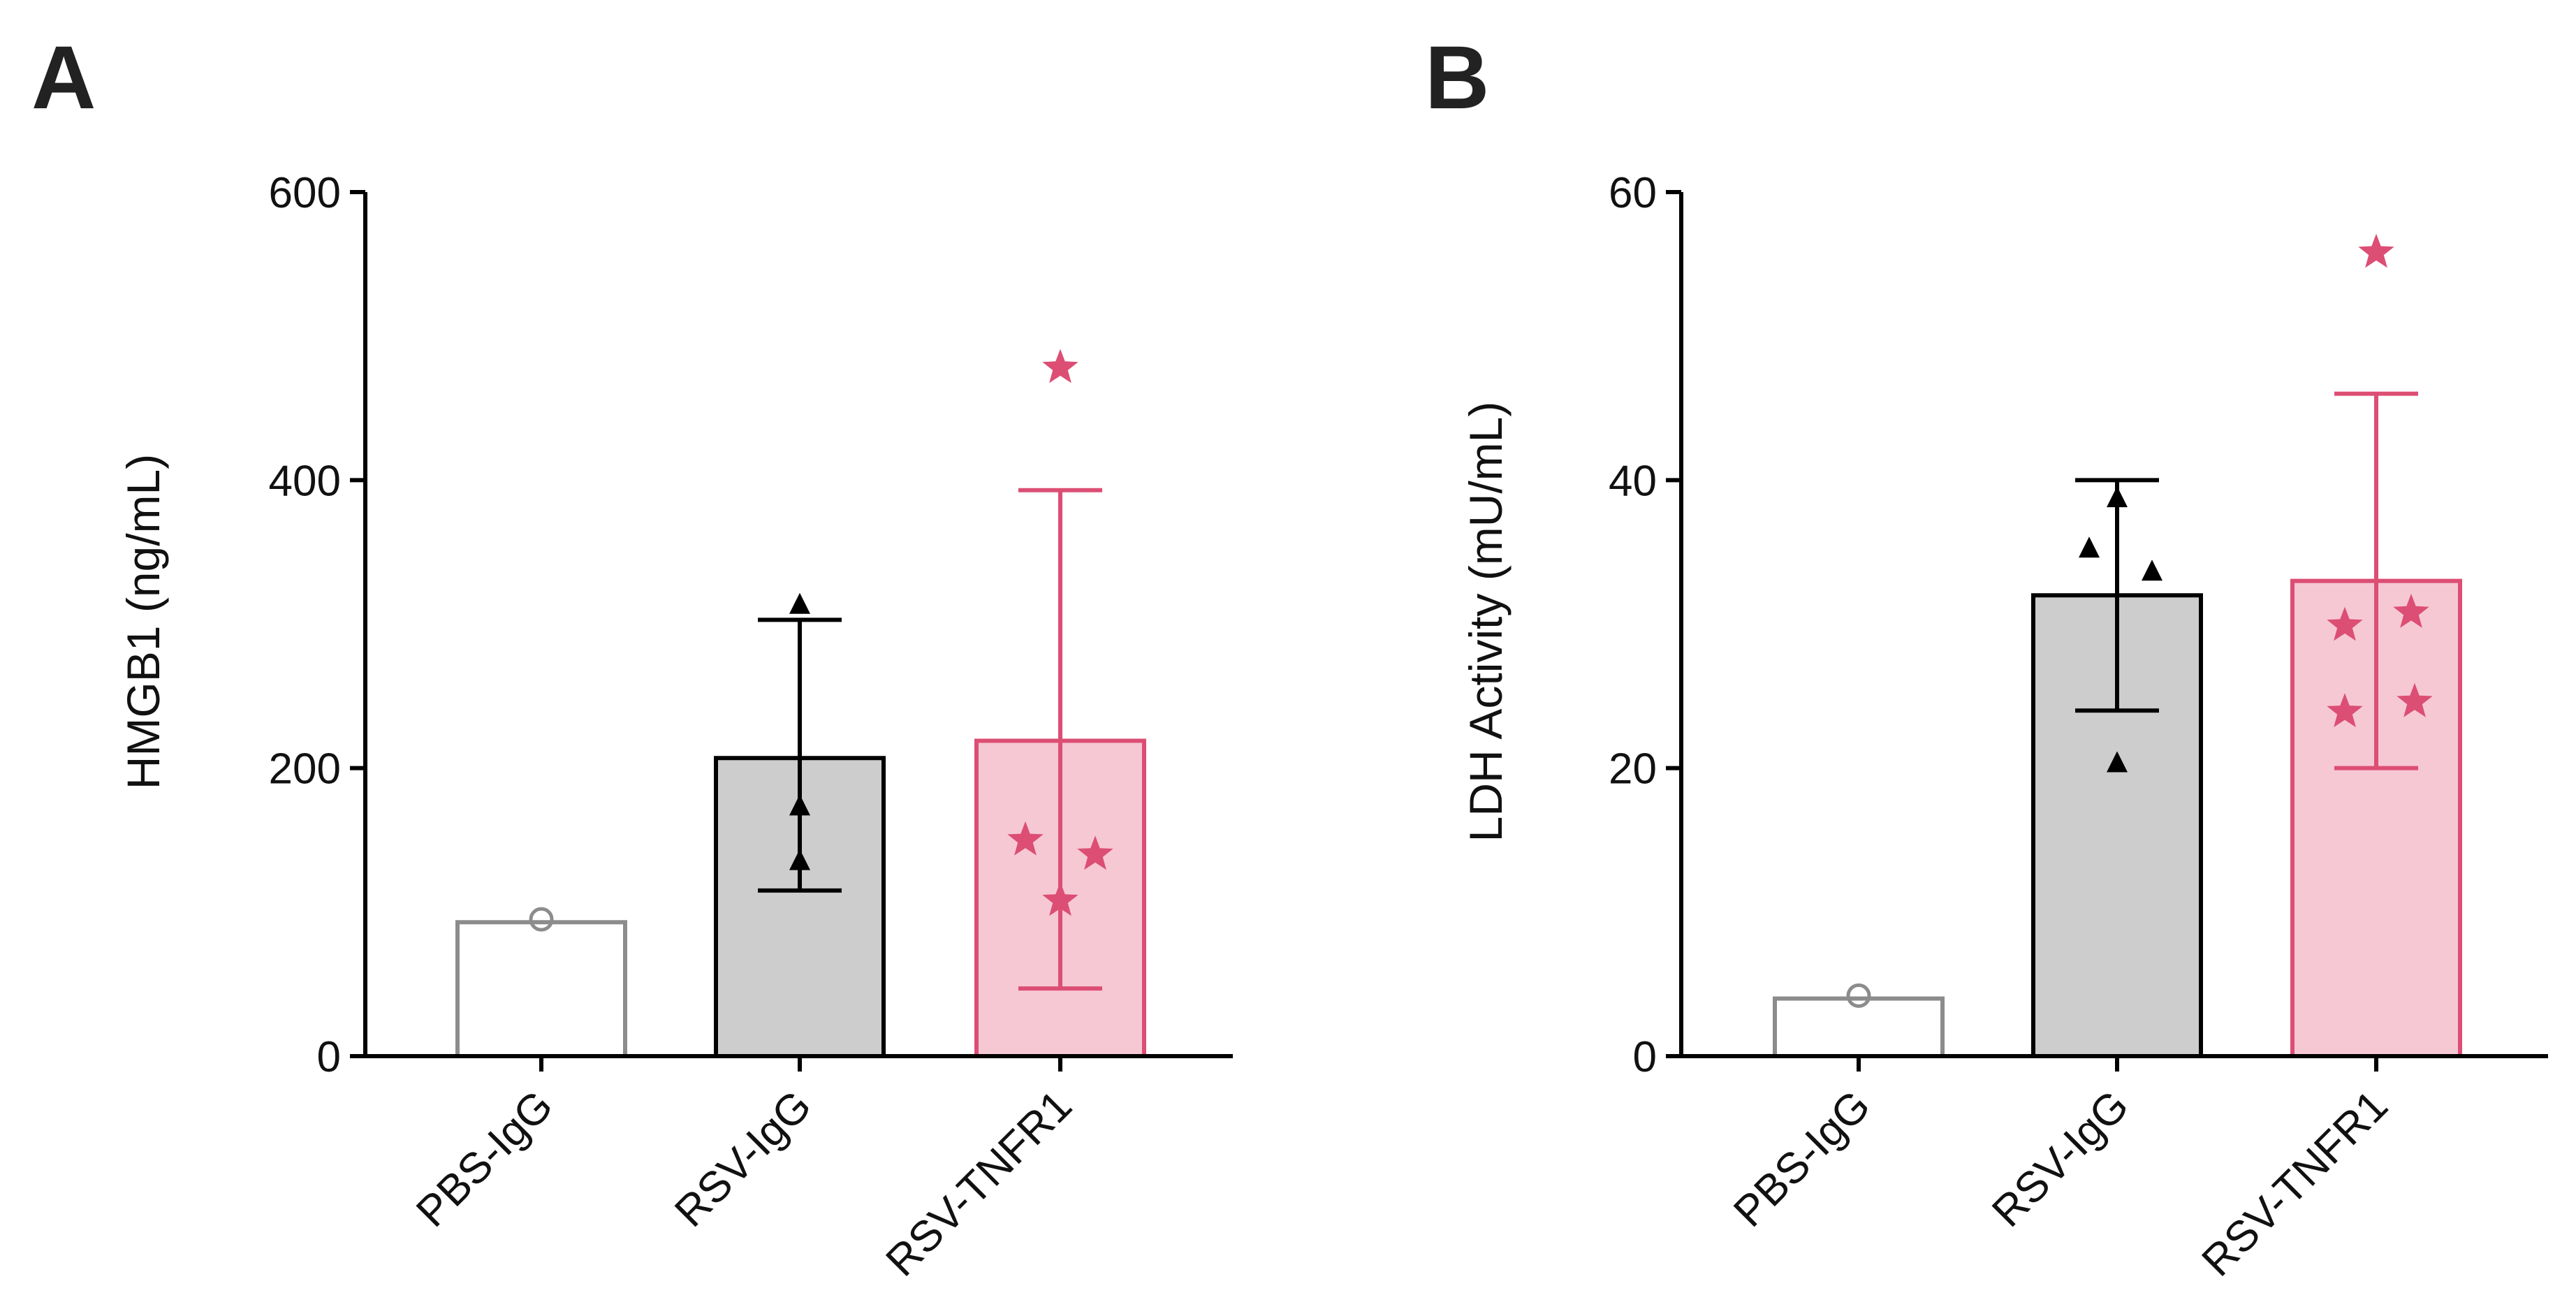 This screenshot has width=2576, height=1316. I want to click on y-tick-label-3: 60, so click(1633, 193).